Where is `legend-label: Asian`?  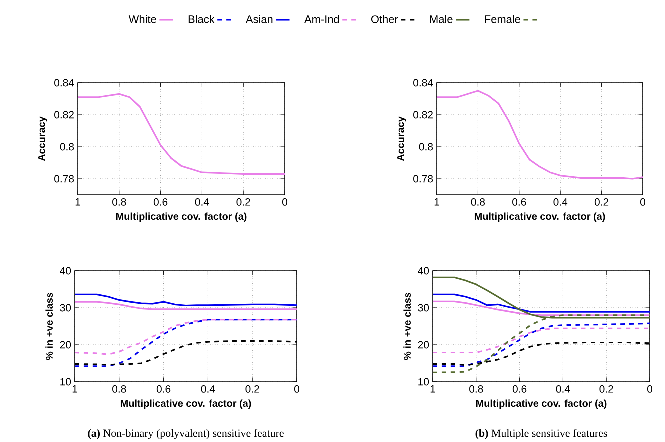
legend-label: Asian is located at coordinates (259, 19).